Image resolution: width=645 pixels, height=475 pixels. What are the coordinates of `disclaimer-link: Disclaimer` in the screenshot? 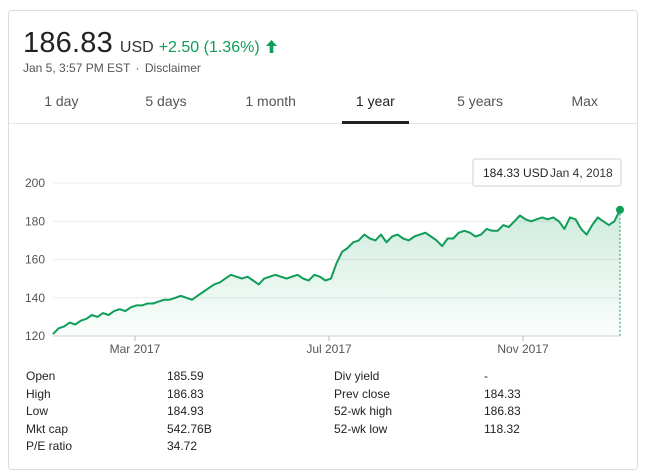 It's located at (172, 68).